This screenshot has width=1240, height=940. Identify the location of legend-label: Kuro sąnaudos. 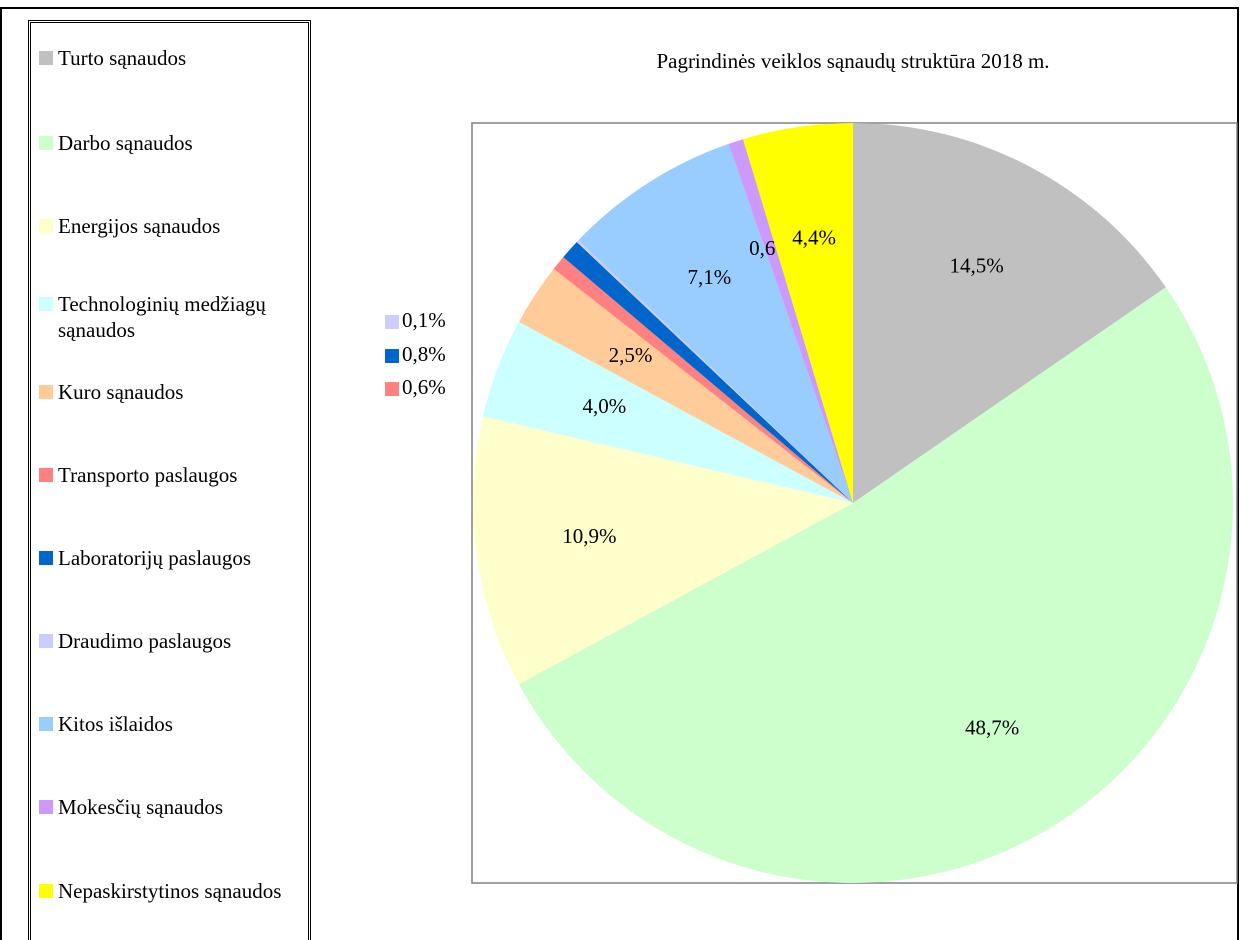
(121, 392).